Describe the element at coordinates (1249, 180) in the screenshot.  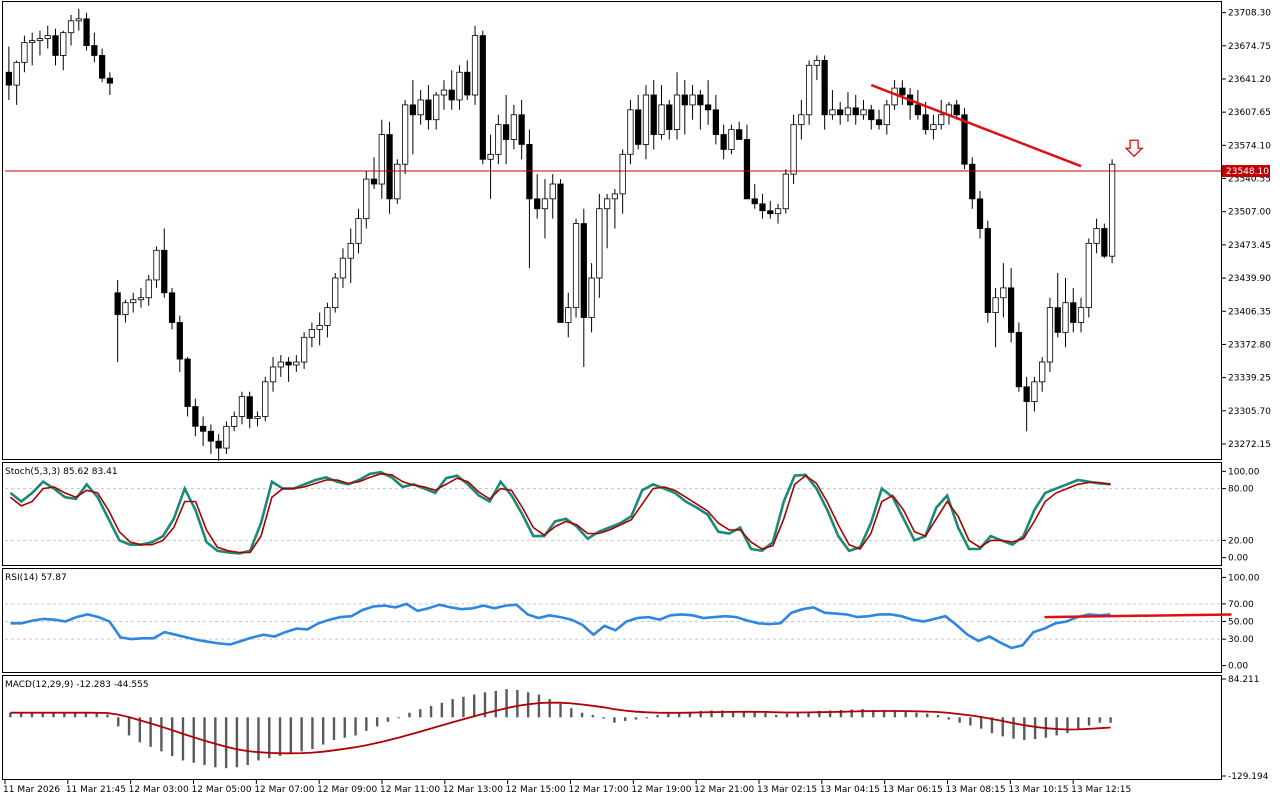
I see `price-axis-label: 23540.55` at that location.